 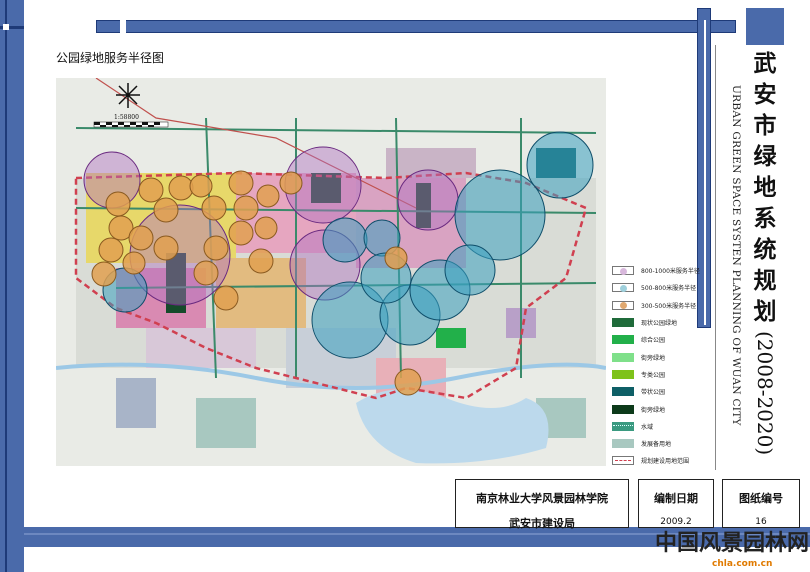 I want to click on river, so click(x=331, y=376).